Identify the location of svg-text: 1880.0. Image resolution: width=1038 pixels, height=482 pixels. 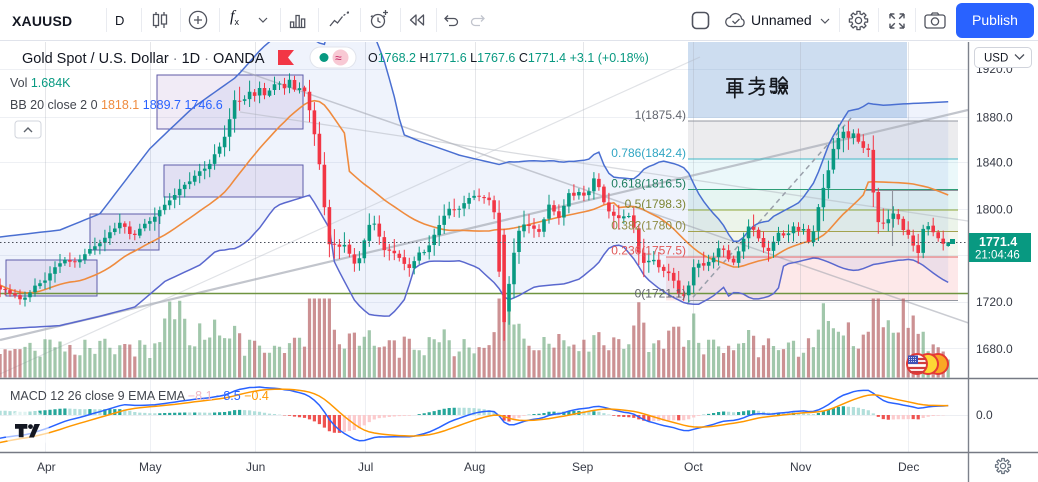
(994, 118).